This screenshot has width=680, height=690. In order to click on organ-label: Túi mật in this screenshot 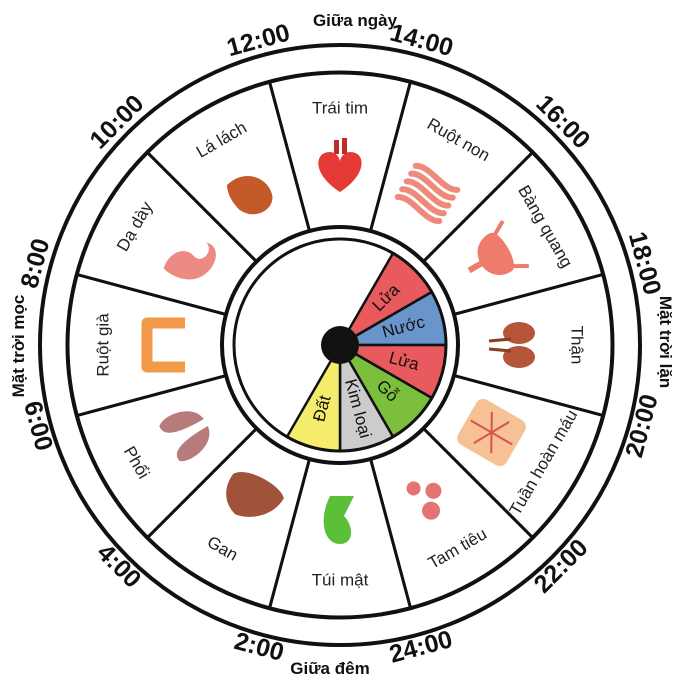, I will do `click(340, 579)`.